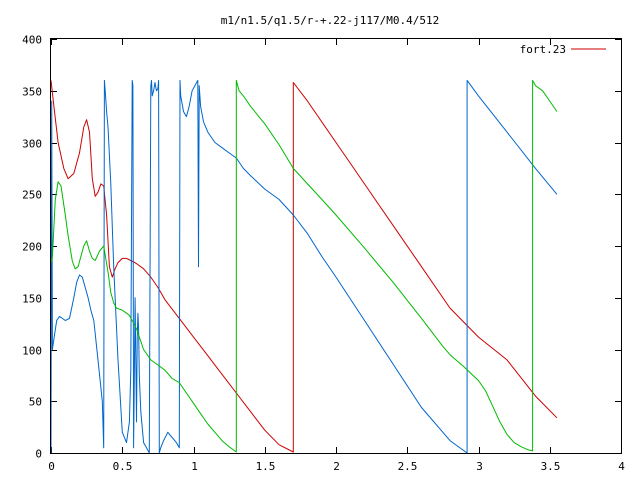 Image resolution: width=640 pixels, height=480 pixels. I want to click on x-tick-label: 2, so click(336, 466).